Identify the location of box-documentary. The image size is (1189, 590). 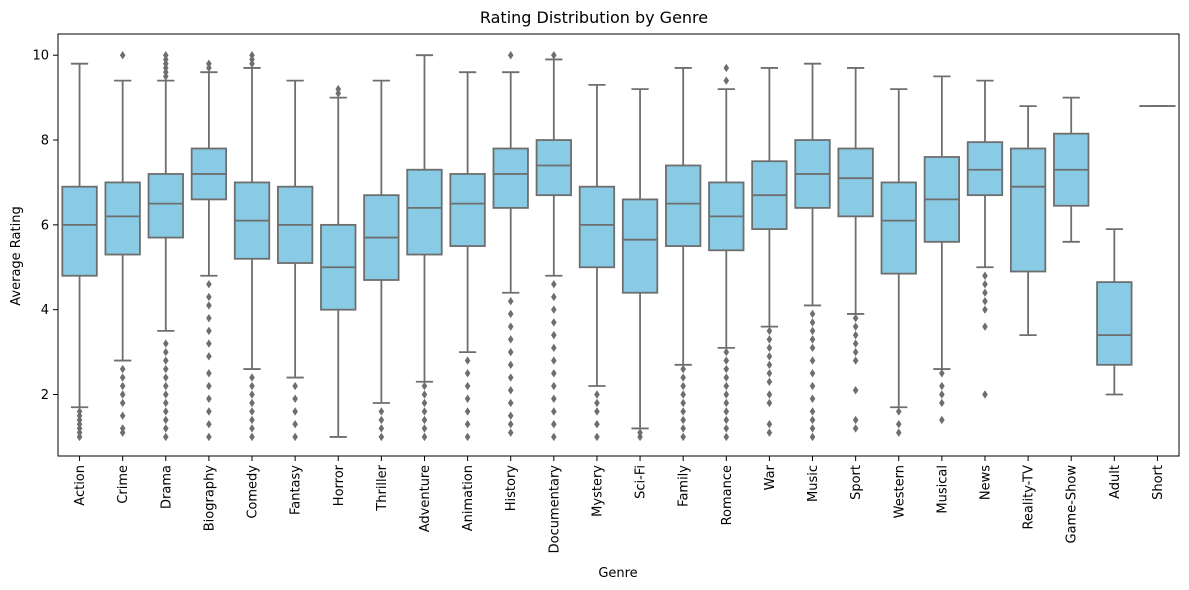
(553, 246).